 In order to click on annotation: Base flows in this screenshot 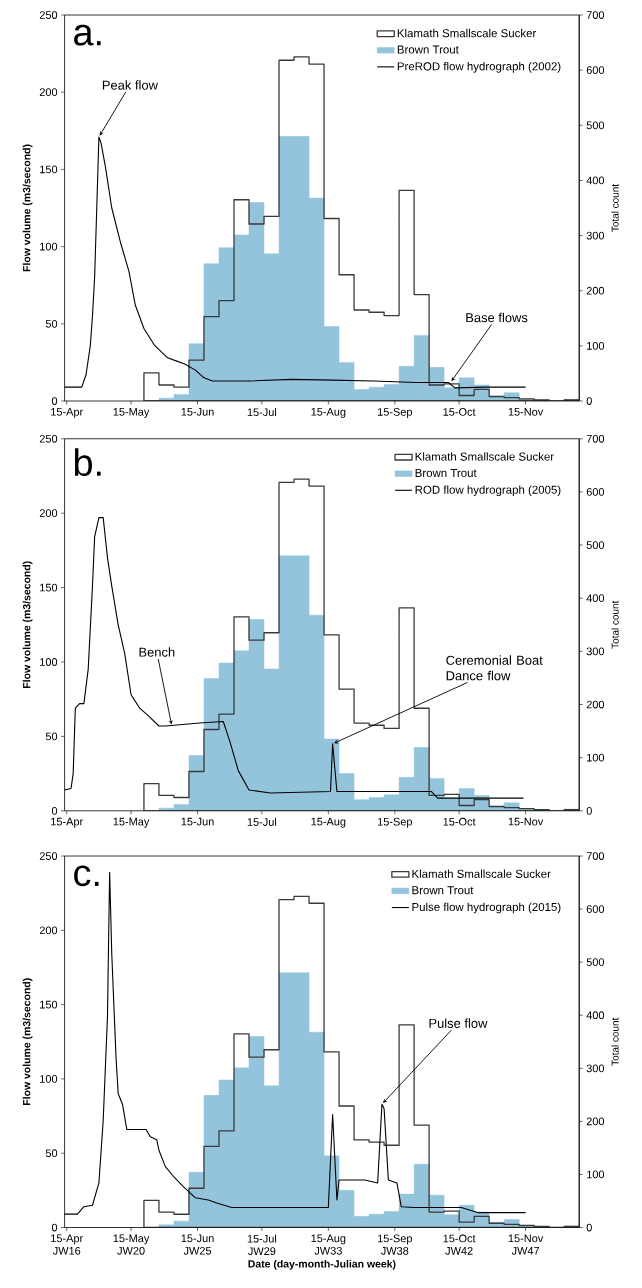, I will do `click(497, 317)`.